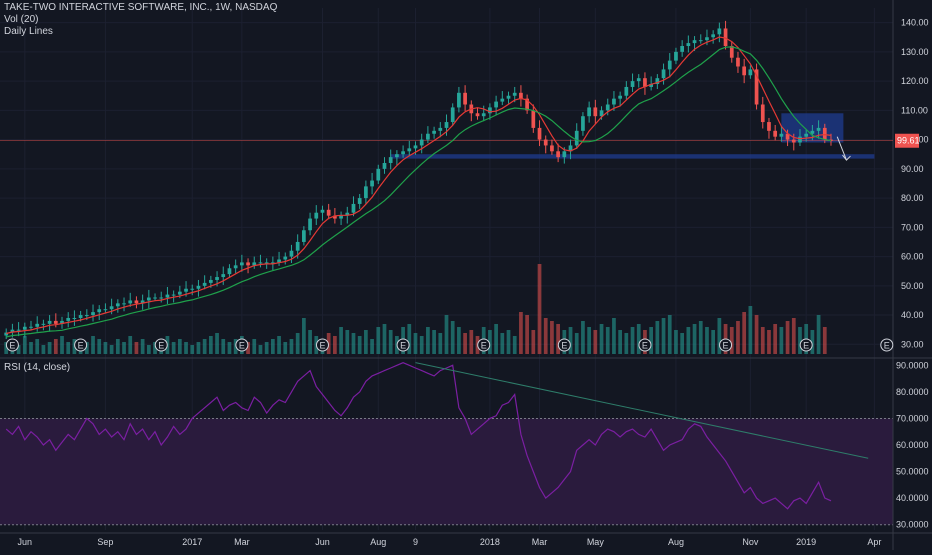 The height and width of the screenshot is (555, 932). What do you see at coordinates (25, 542) in the screenshot?
I see `time-tick-label: Jun` at bounding box center [25, 542].